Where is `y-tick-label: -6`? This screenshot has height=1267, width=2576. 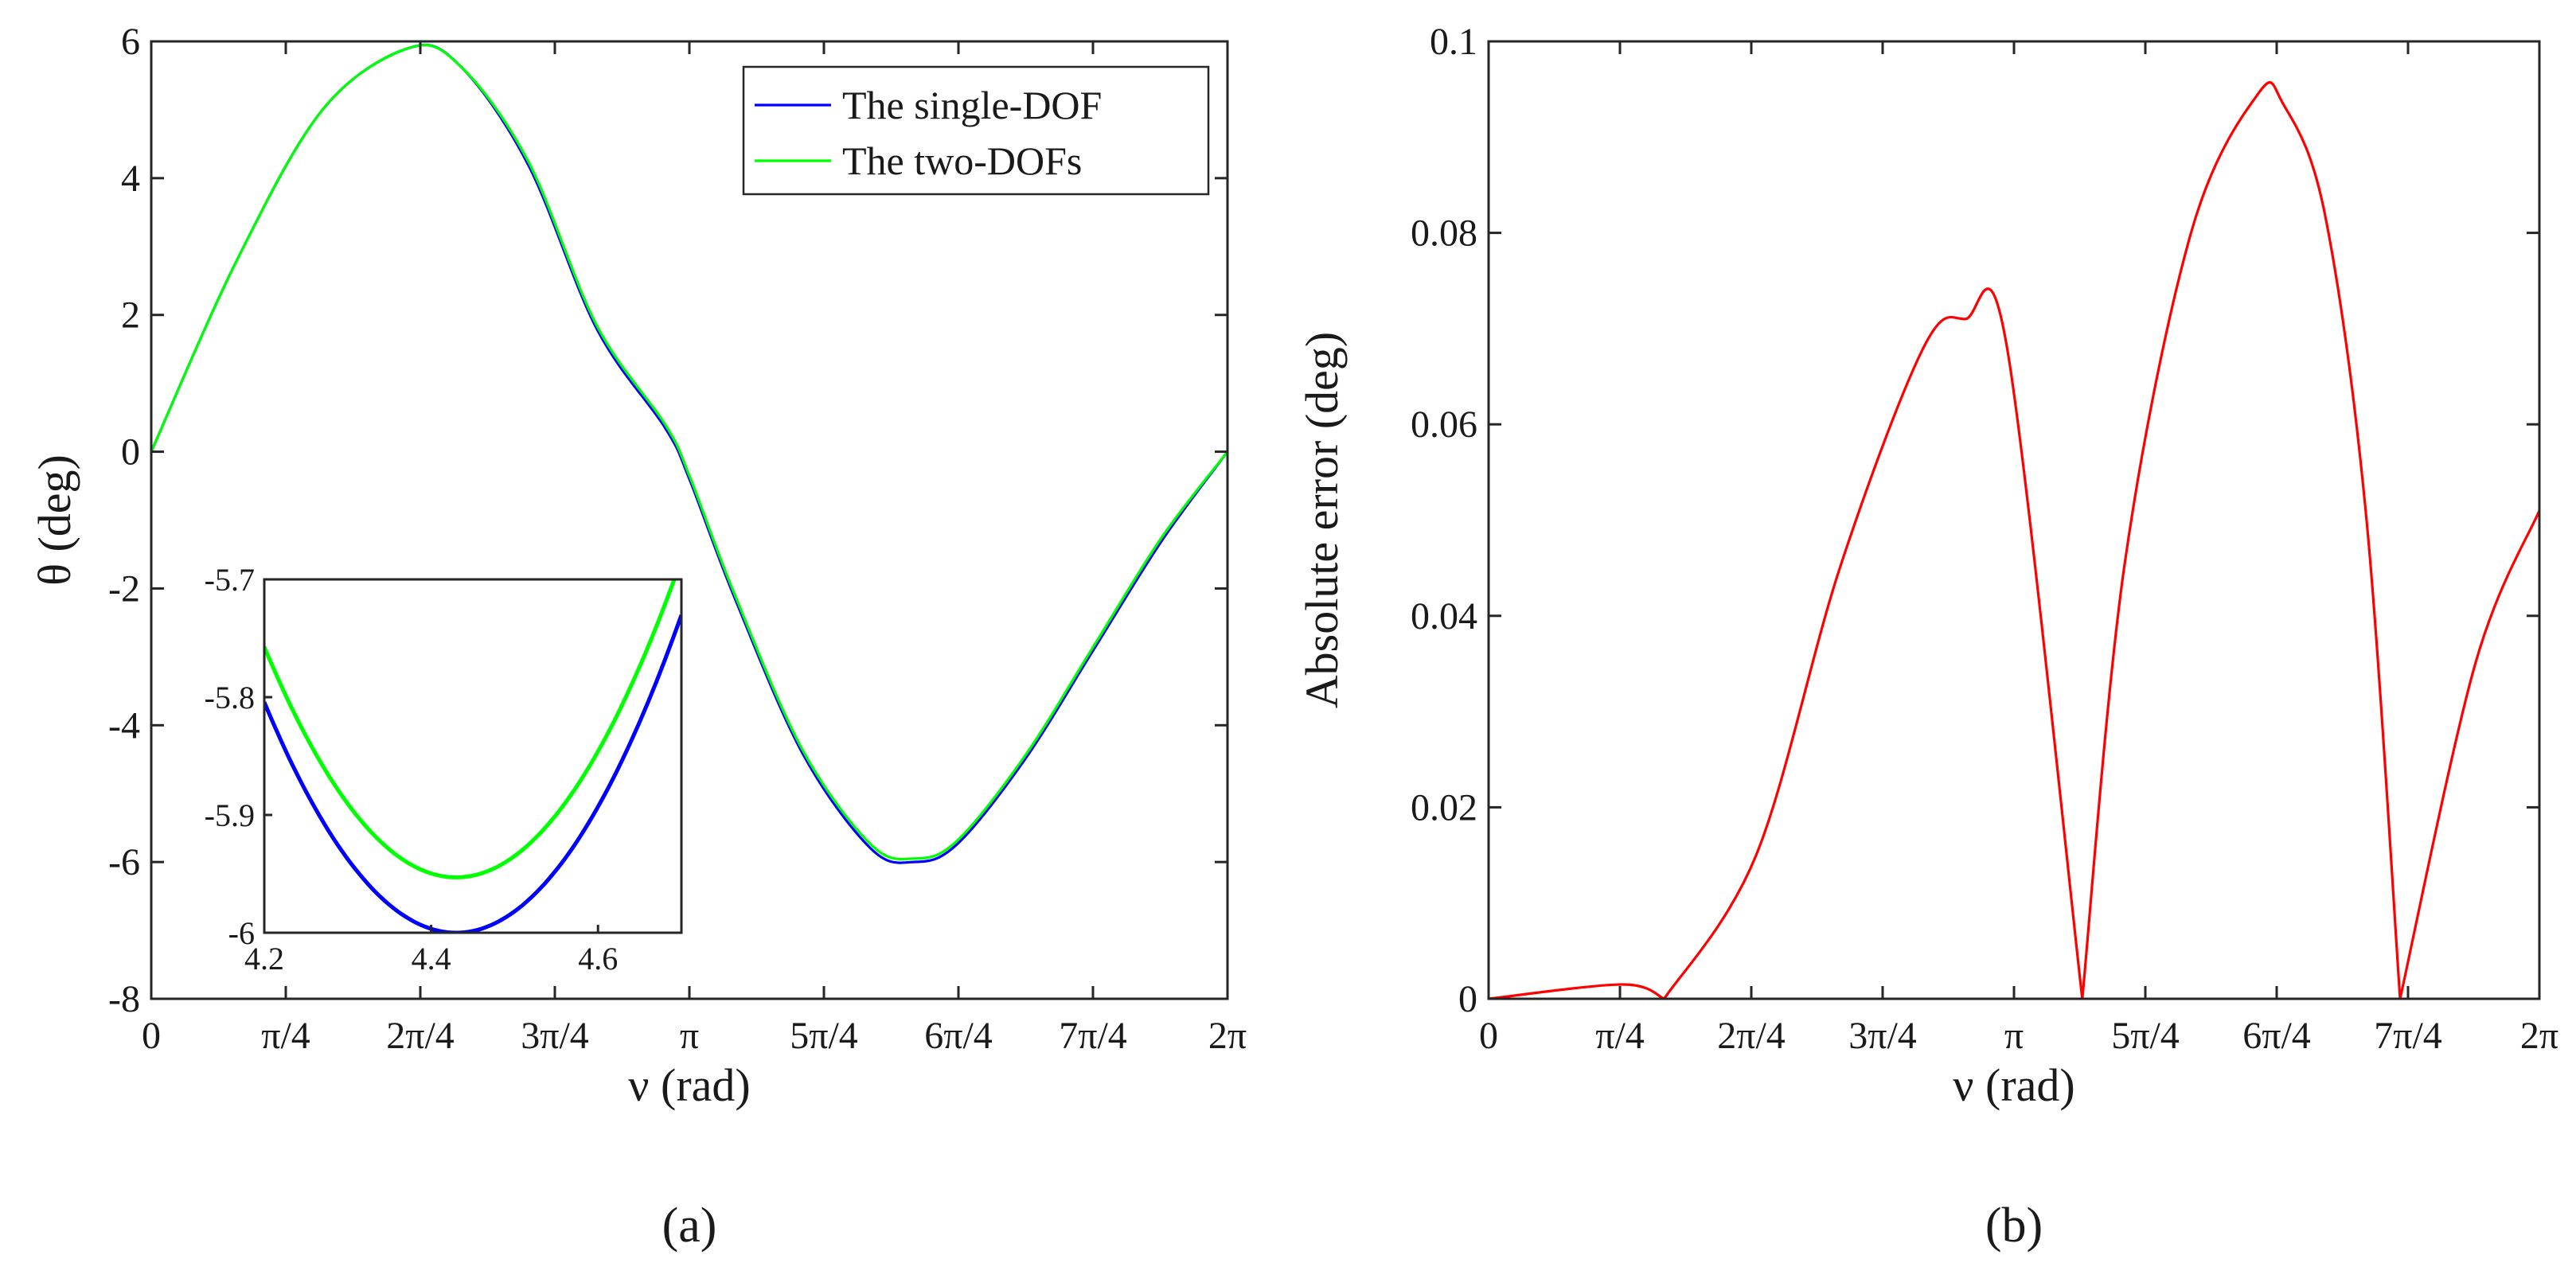 y-tick-label: -6 is located at coordinates (124, 862).